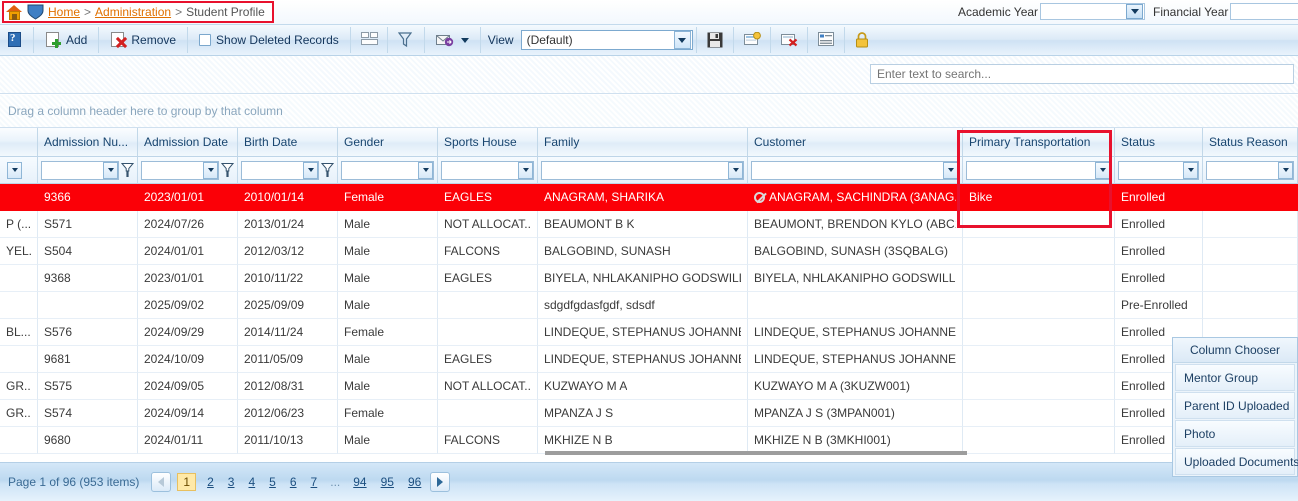 The width and height of the screenshot is (1298, 501). Describe the element at coordinates (1235, 433) in the screenshot. I see `column-chooser-item-photo: Photo` at that location.